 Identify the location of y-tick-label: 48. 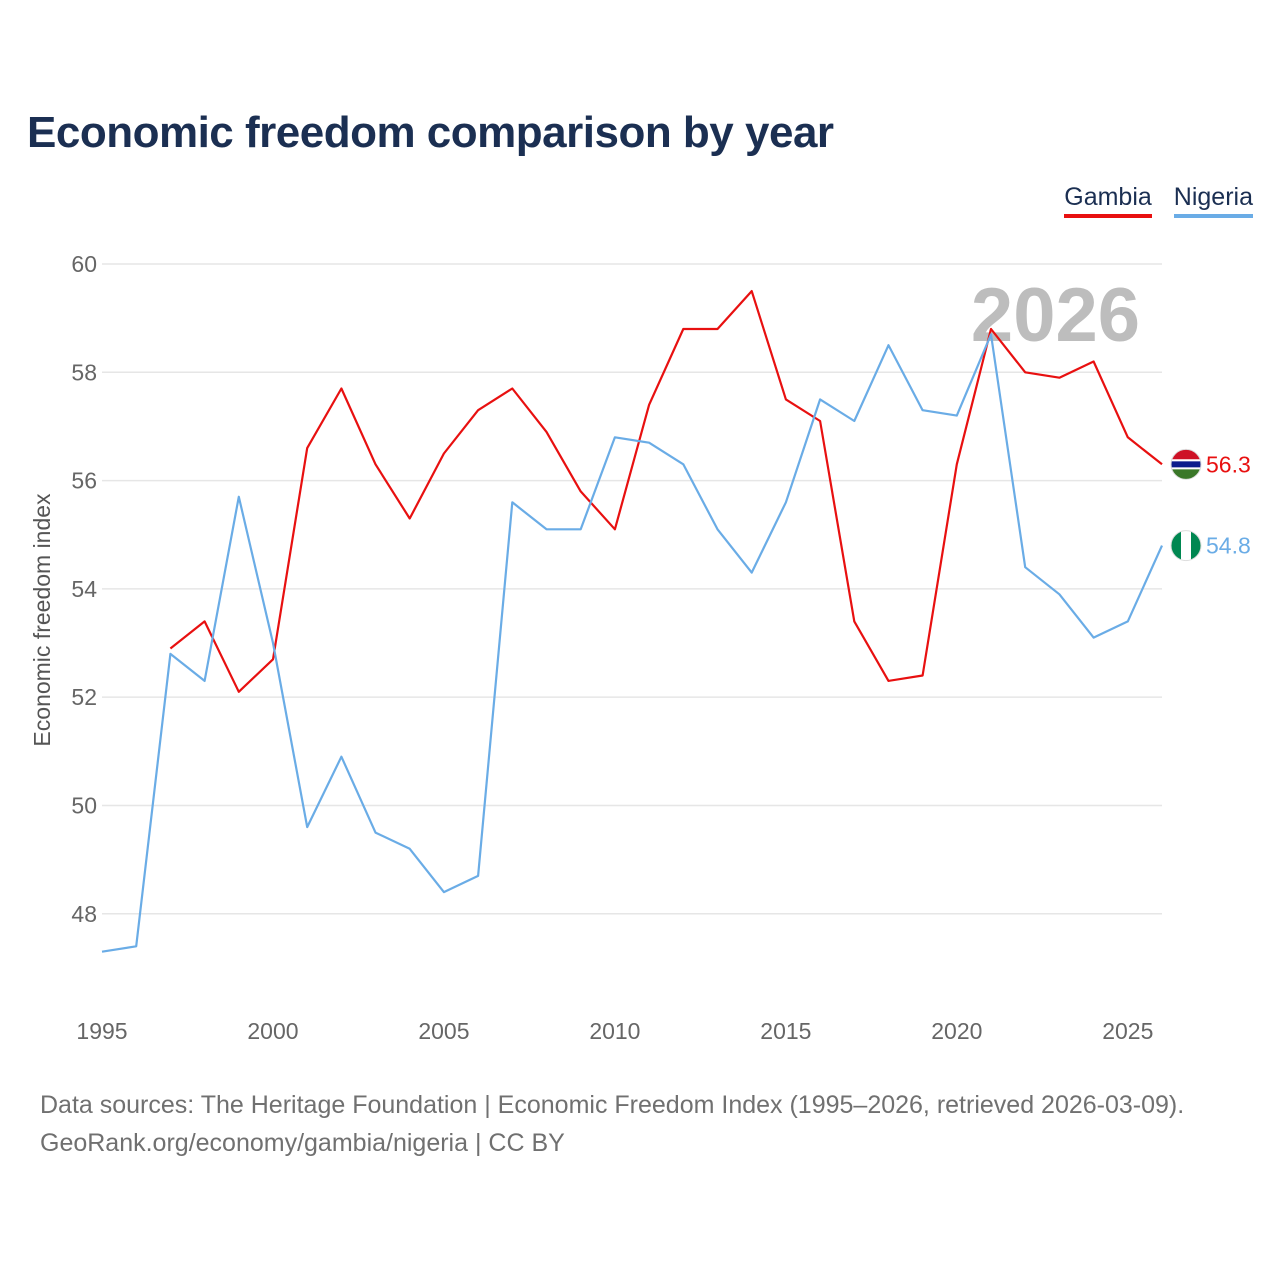
(84, 914).